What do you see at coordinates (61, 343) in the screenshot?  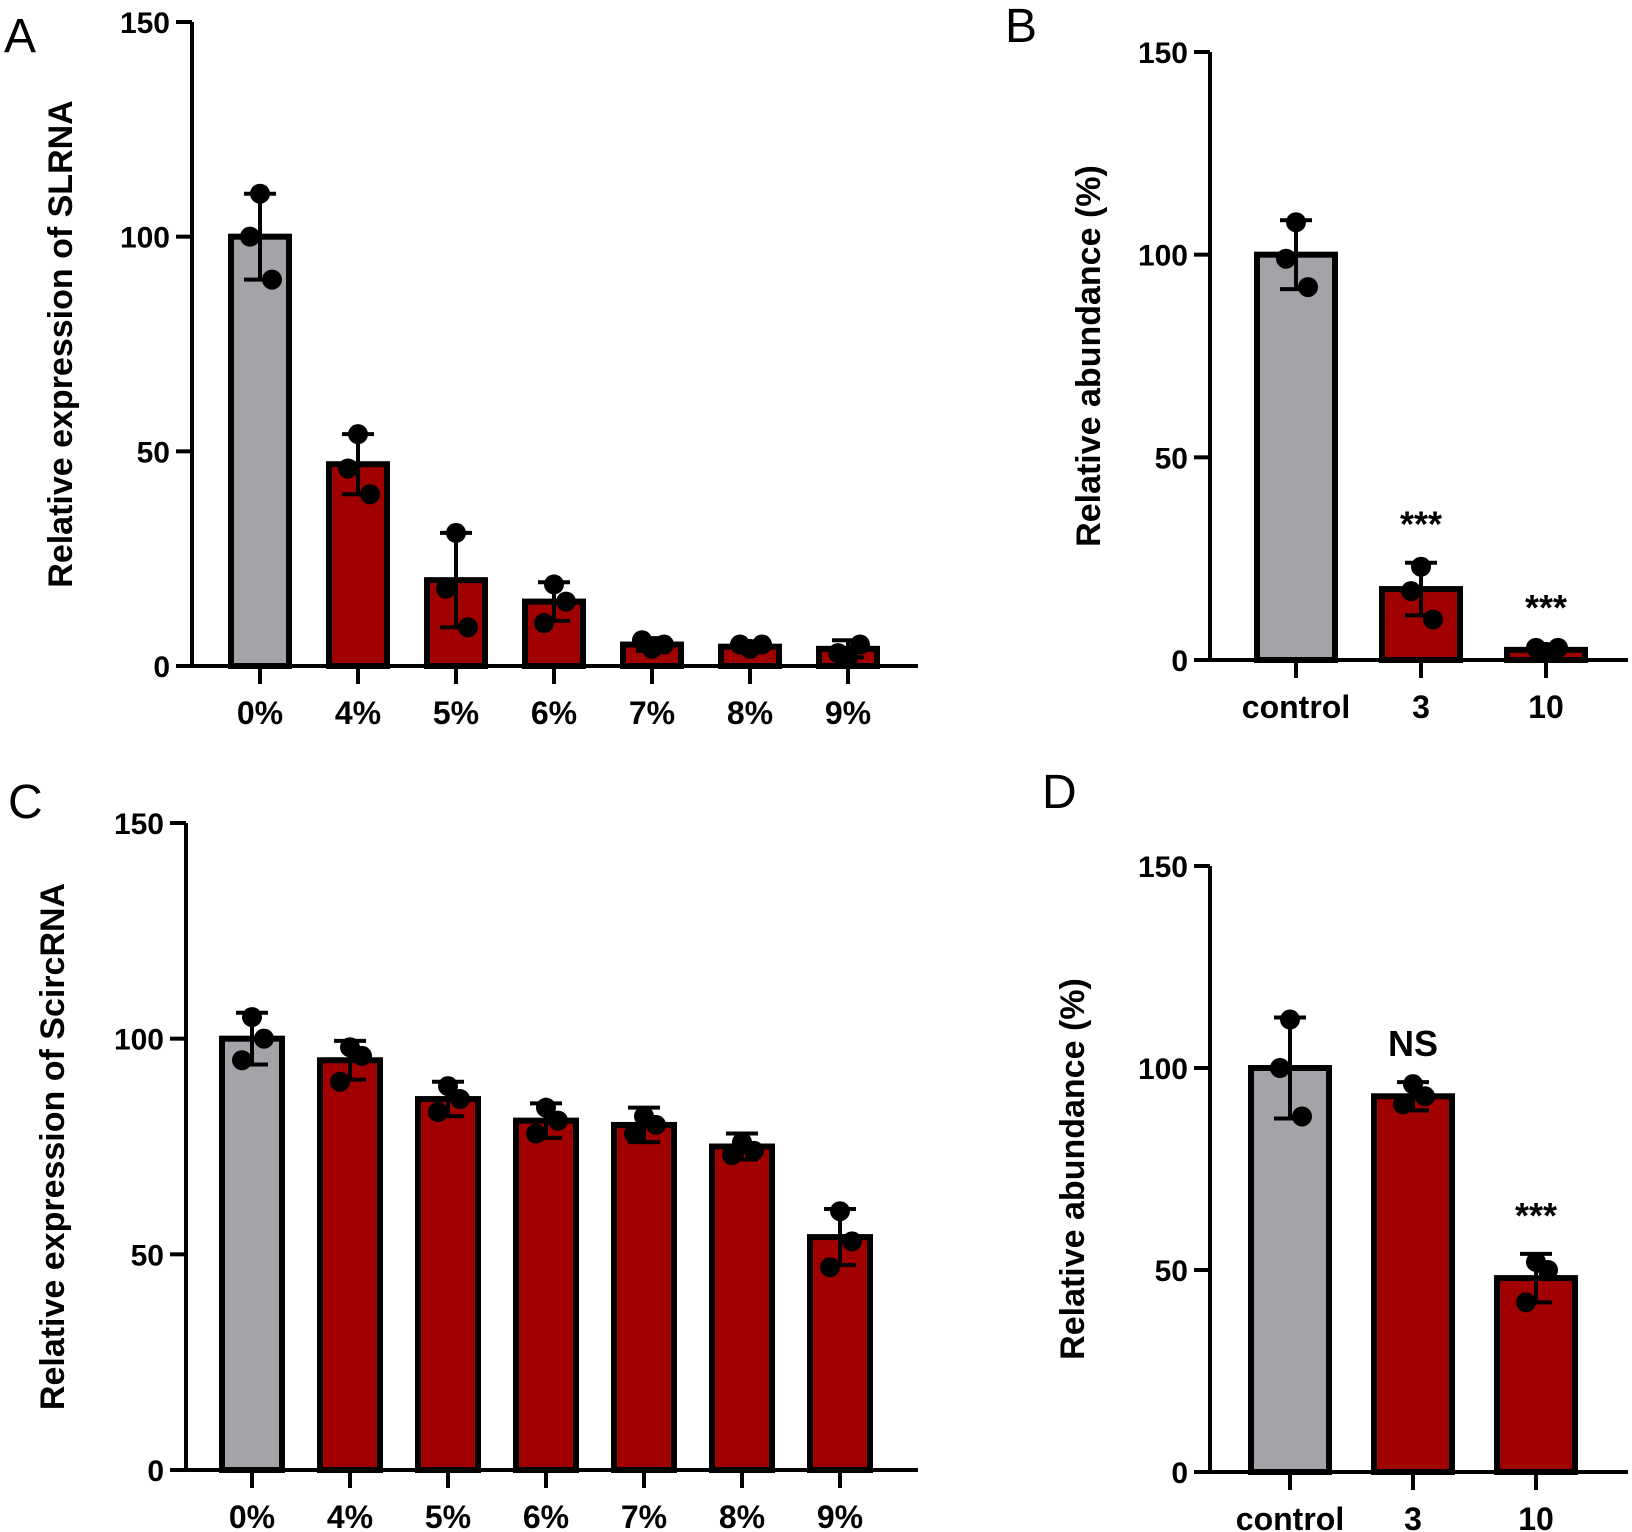 I see `y-axis-title: Relative expression of SLRNA` at bounding box center [61, 343].